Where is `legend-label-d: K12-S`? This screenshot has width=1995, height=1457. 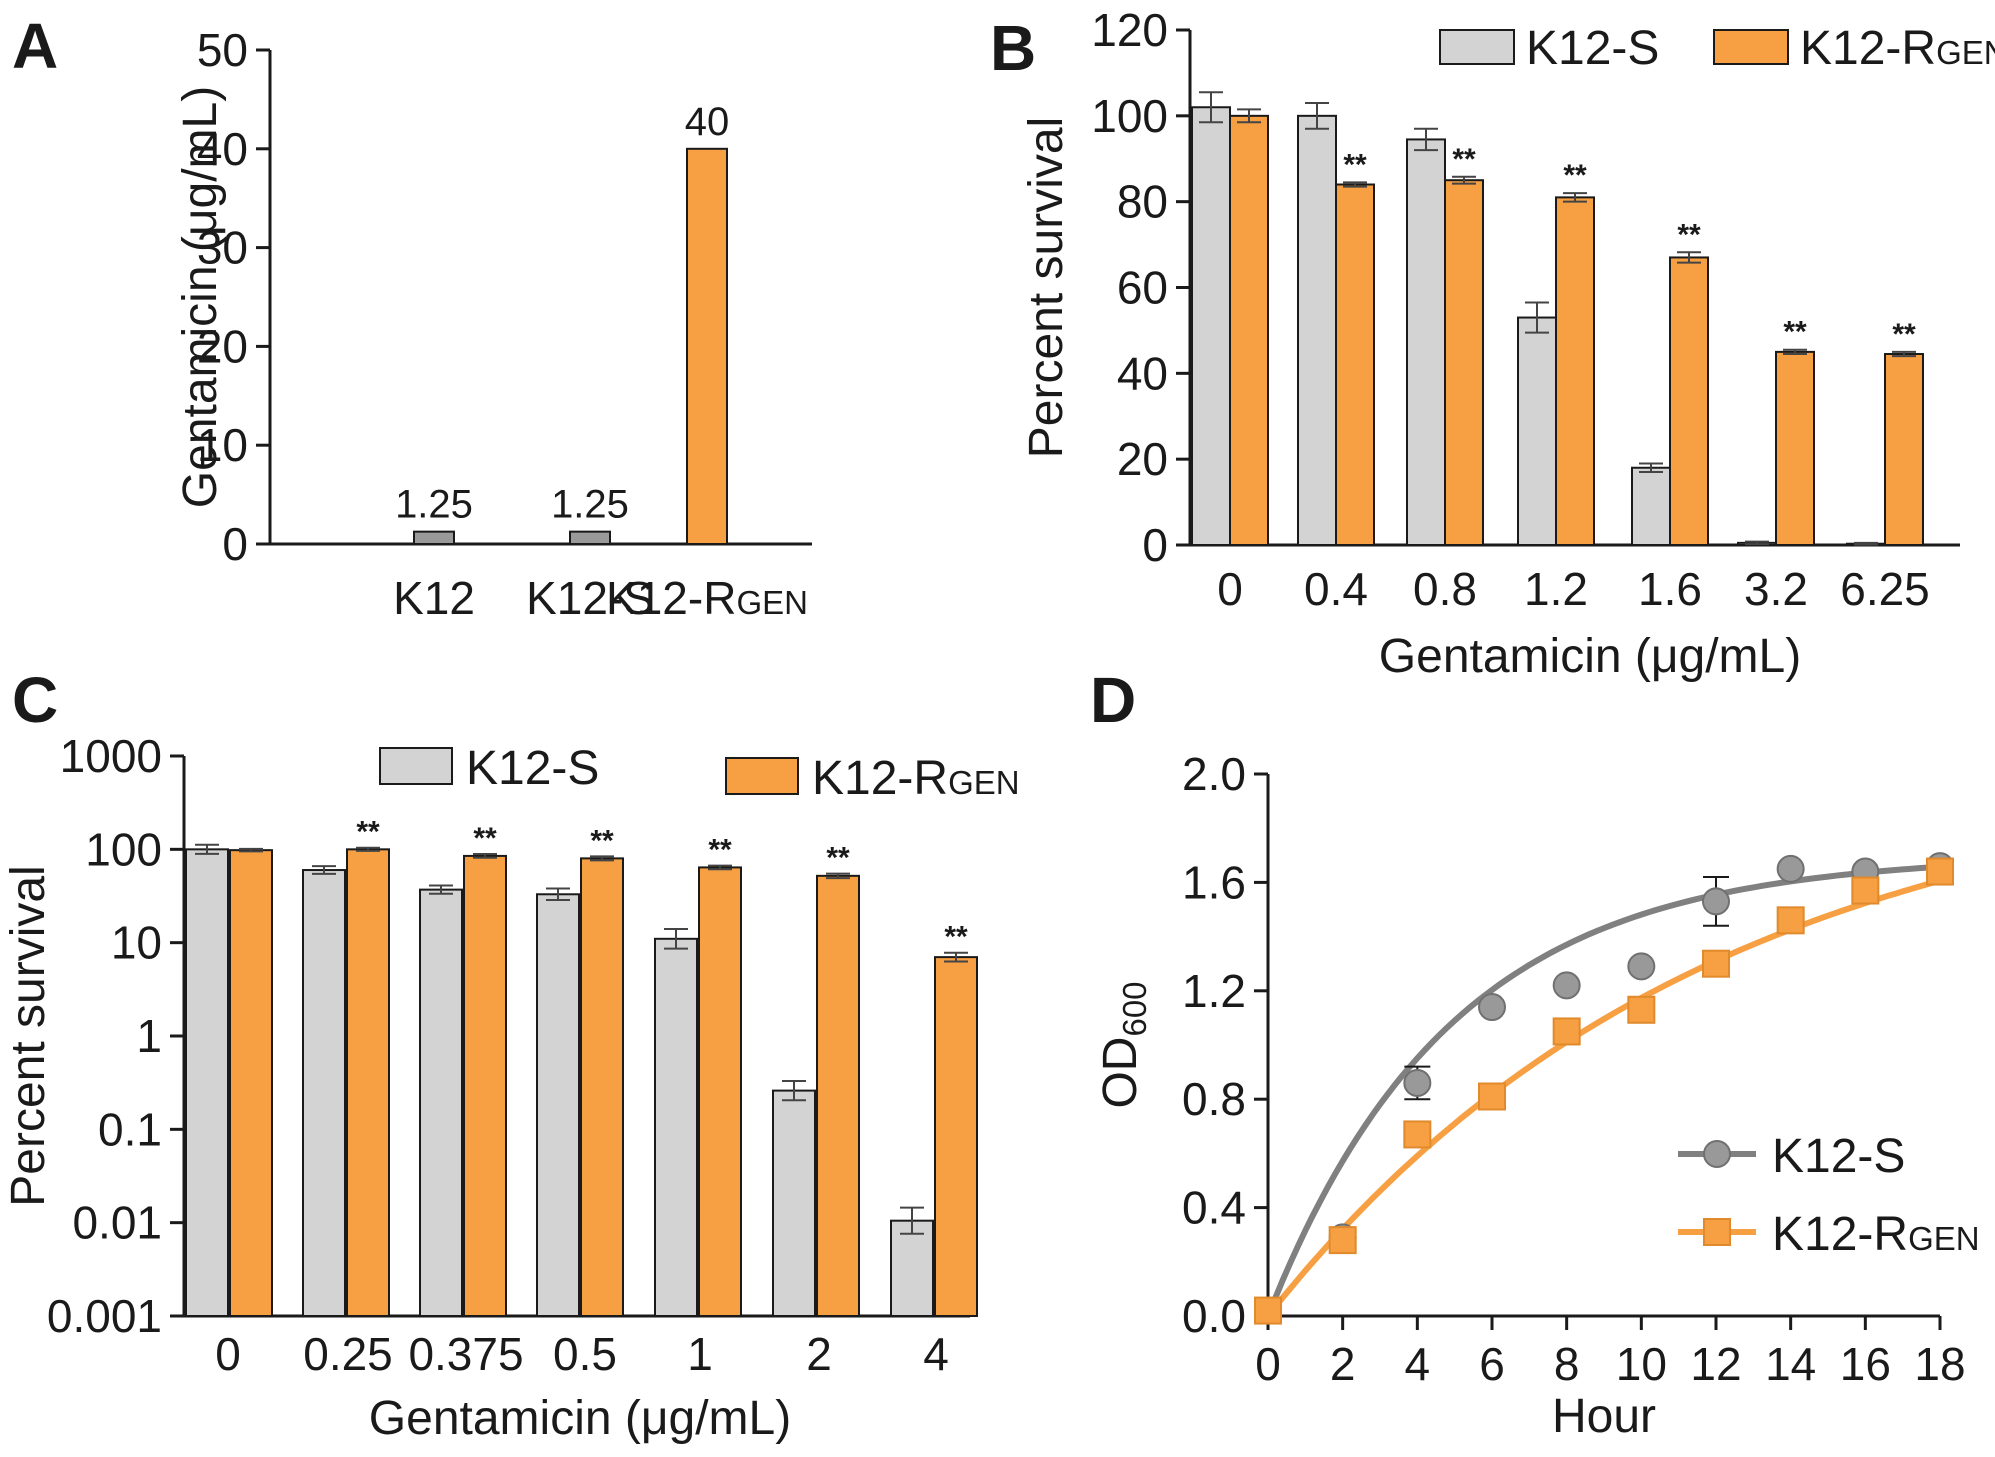
legend-label-d: K12-S is located at coordinates (1838, 1156).